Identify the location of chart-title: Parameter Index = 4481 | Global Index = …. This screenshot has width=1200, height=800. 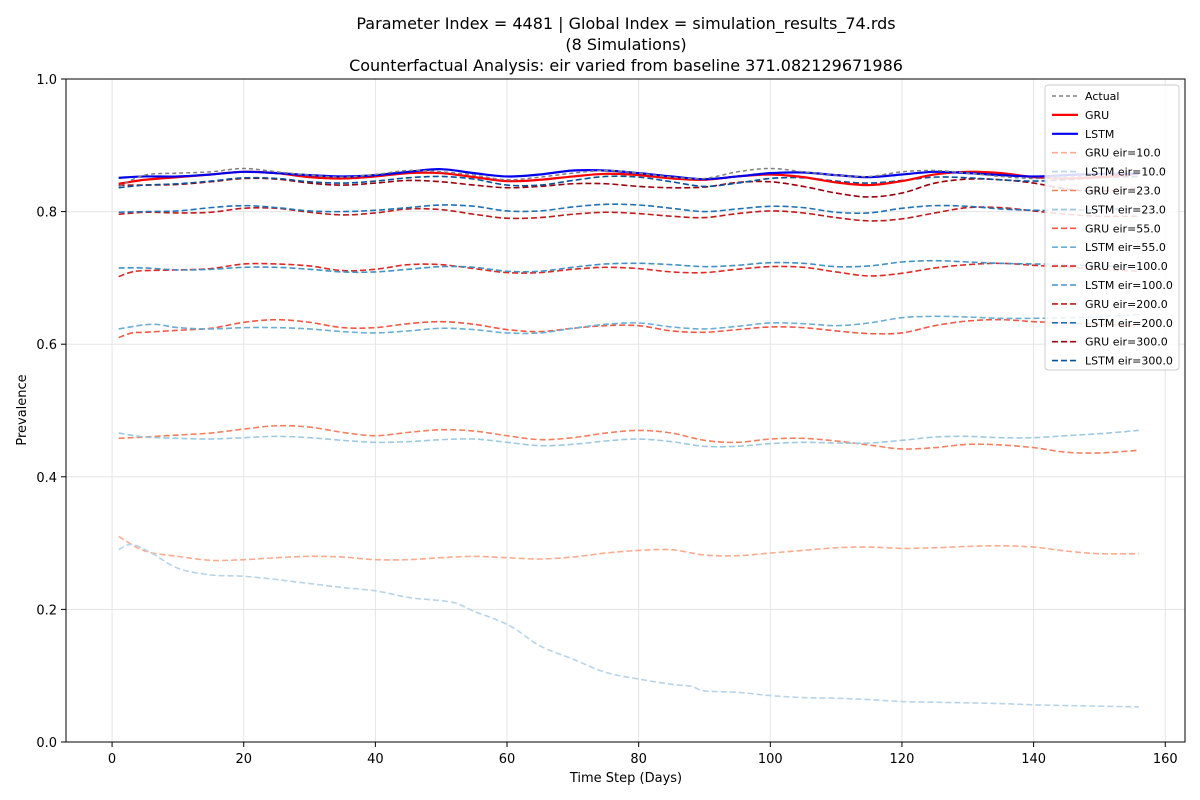
(626, 44).